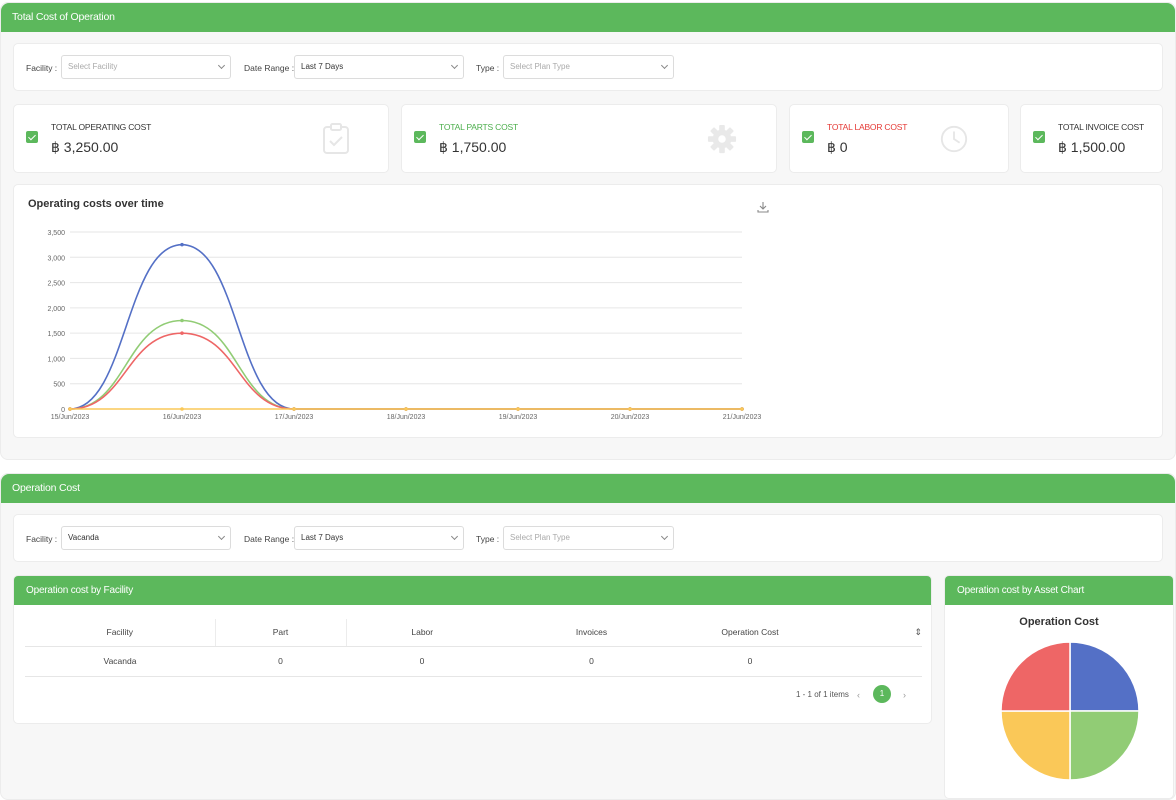 The height and width of the screenshot is (800, 1176). I want to click on facility-select-text: Vacanda, so click(83, 537).